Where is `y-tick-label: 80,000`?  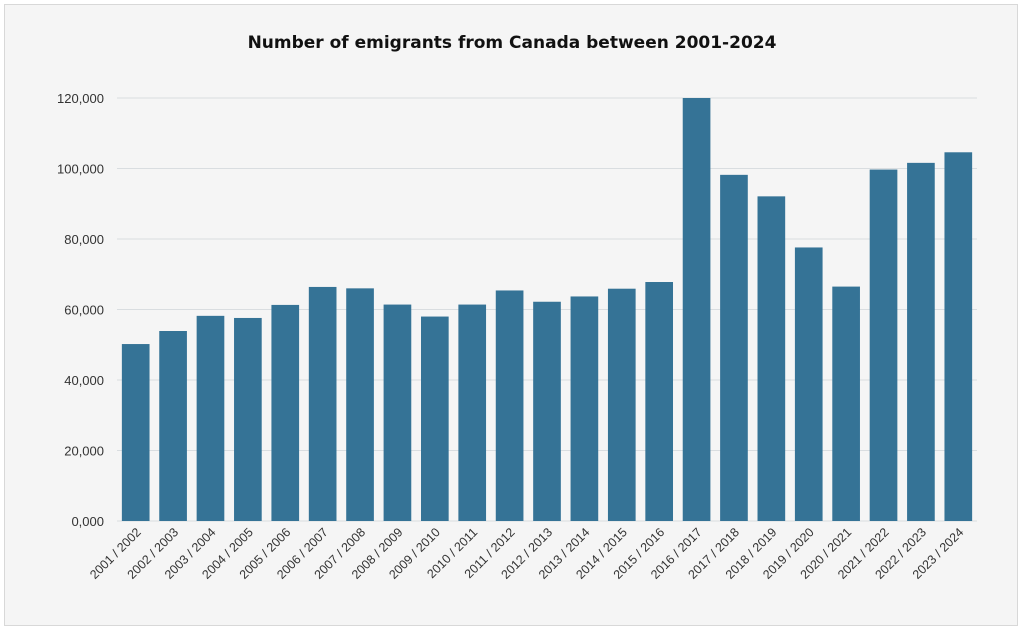 y-tick-label: 80,000 is located at coordinates (84, 239).